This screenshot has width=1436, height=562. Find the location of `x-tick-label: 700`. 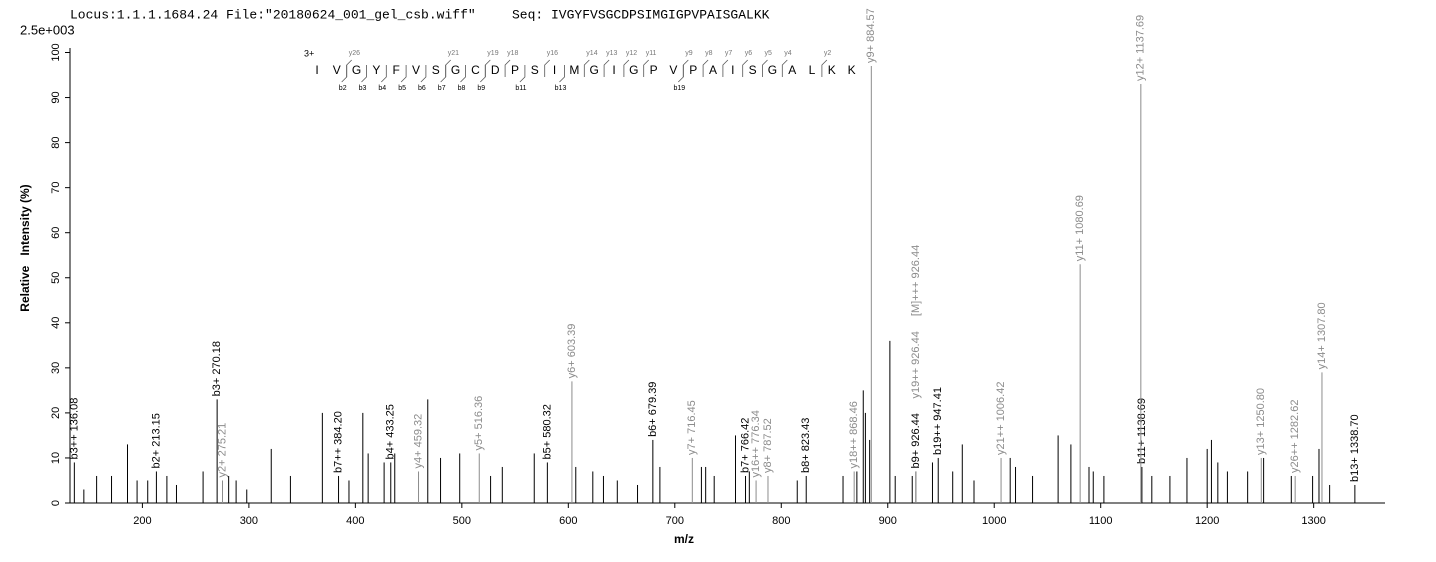

x-tick-label: 700 is located at coordinates (675, 521).